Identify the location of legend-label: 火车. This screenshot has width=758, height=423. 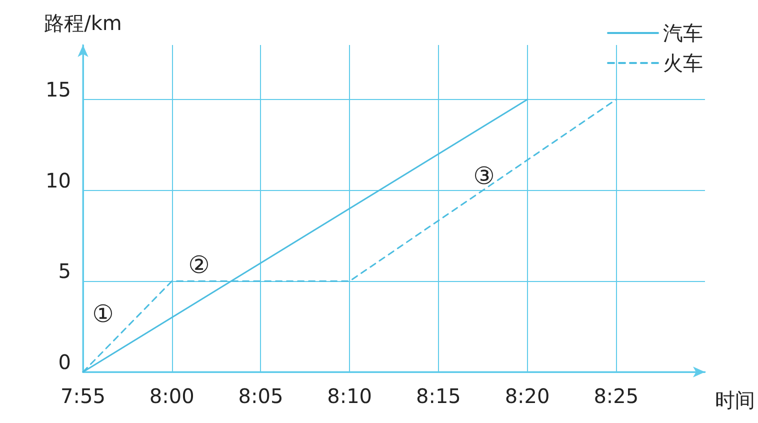
(683, 63).